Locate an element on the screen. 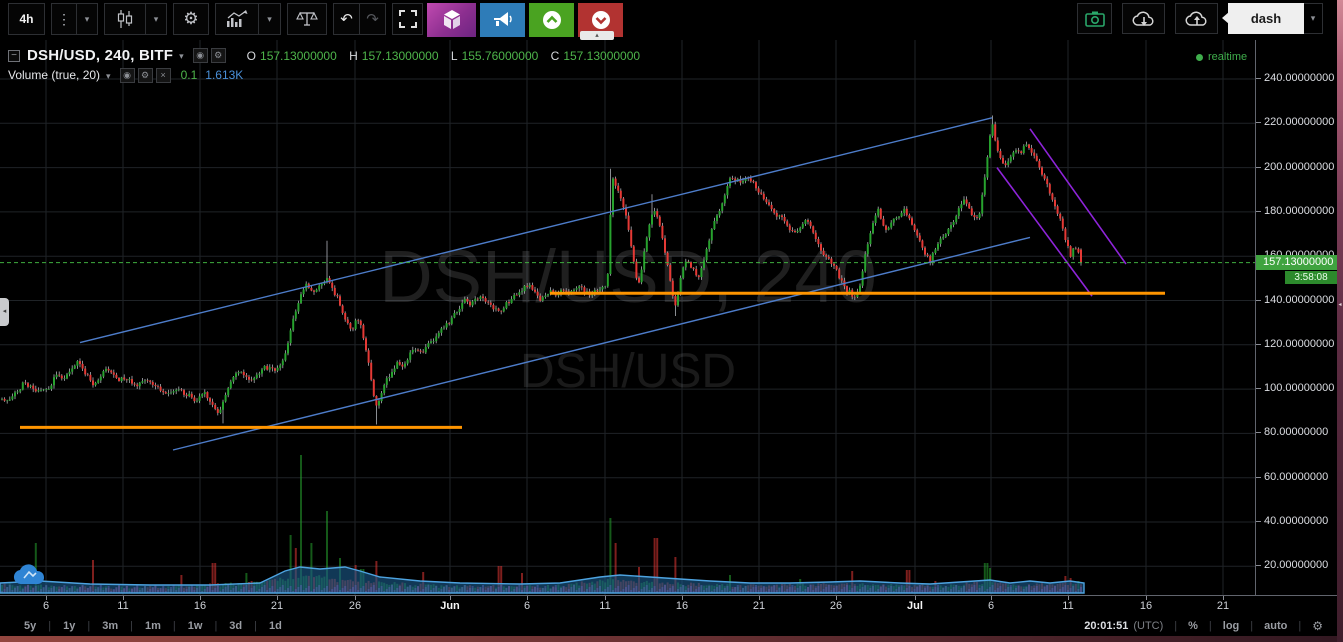  percent-scale-button: % is located at coordinates (1193, 626).